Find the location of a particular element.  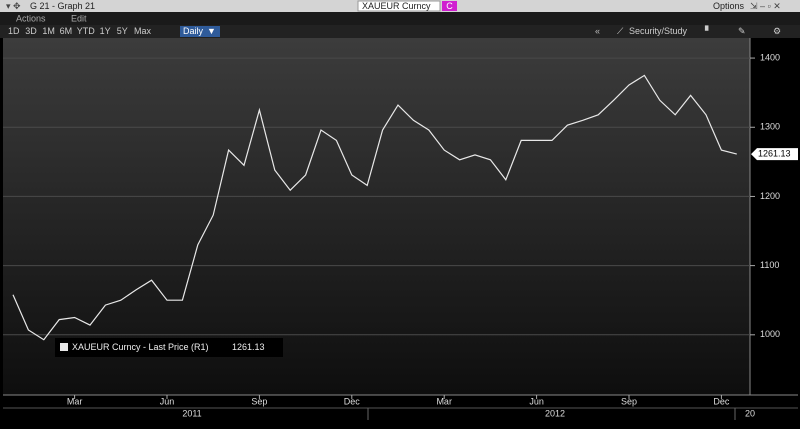

window-icons: ▾ ✥ is located at coordinates (13, 6).